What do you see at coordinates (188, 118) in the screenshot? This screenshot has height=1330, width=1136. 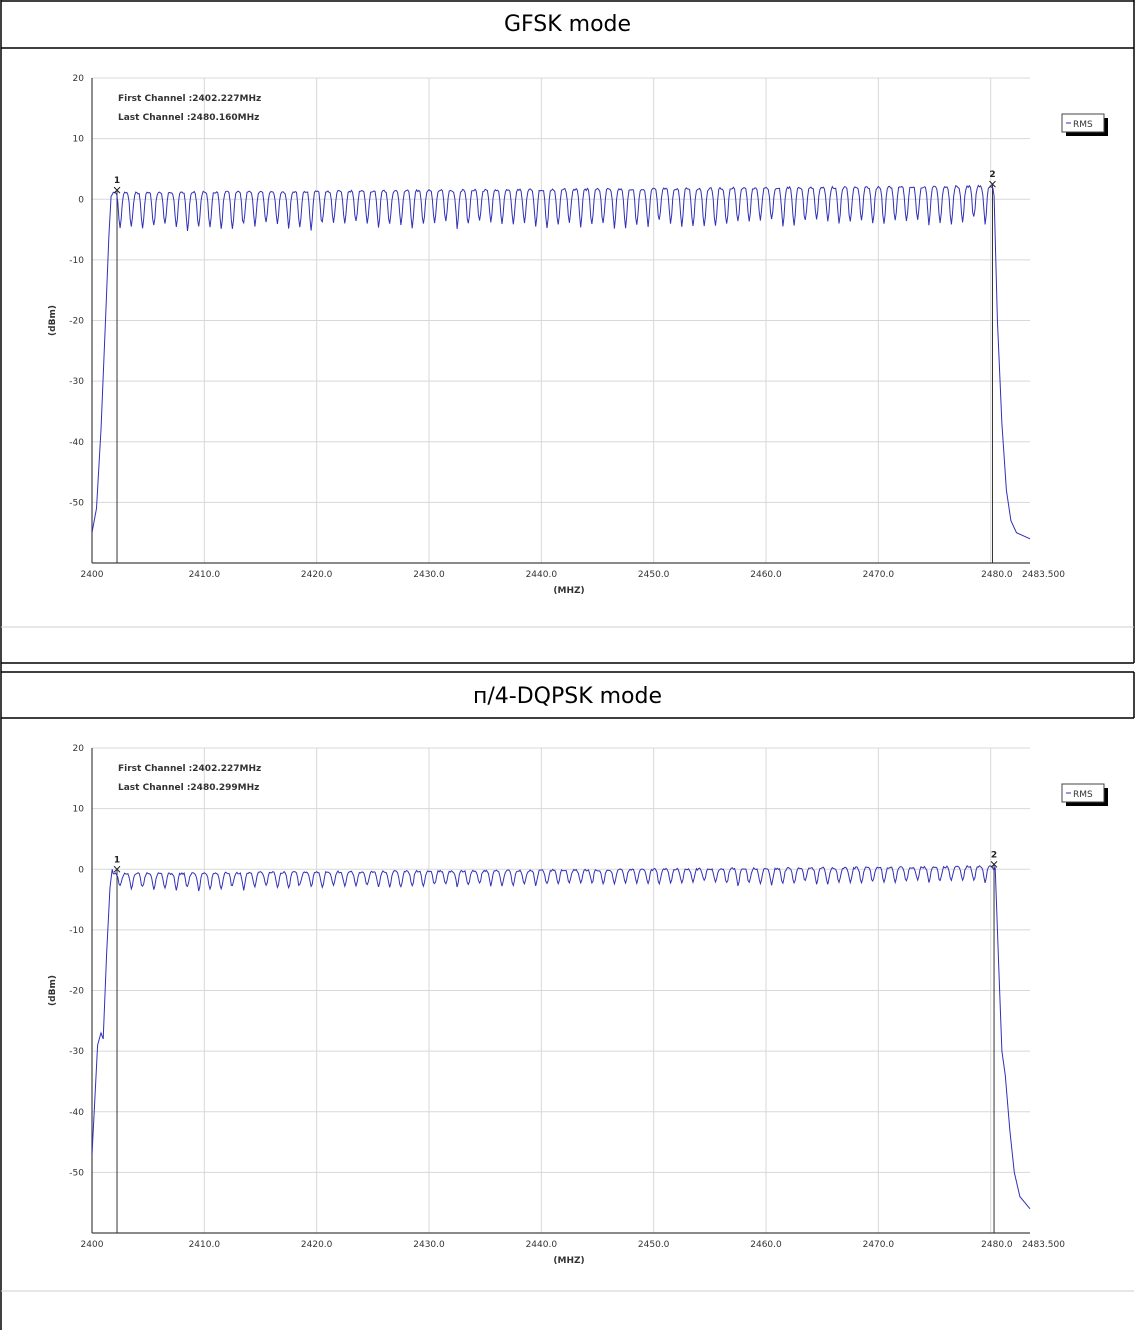 I see `channel-annotation: Last Channel :2480.160MHz` at bounding box center [188, 118].